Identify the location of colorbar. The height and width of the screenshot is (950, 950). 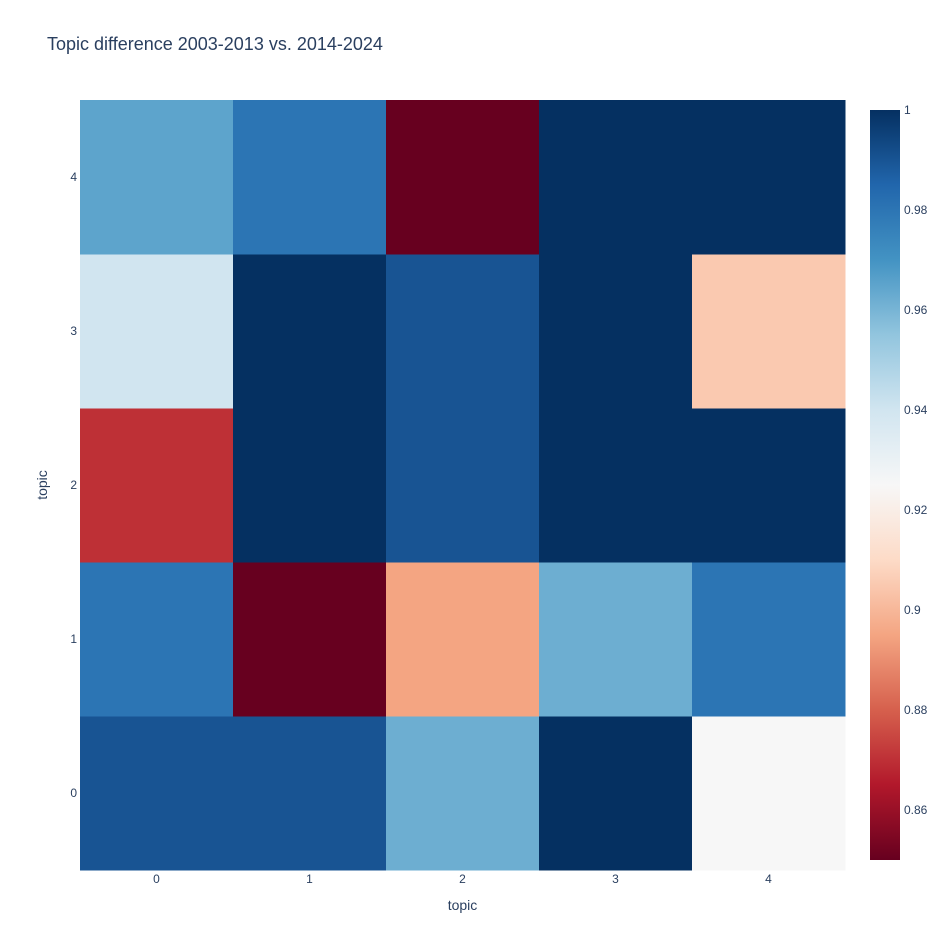
(885, 485).